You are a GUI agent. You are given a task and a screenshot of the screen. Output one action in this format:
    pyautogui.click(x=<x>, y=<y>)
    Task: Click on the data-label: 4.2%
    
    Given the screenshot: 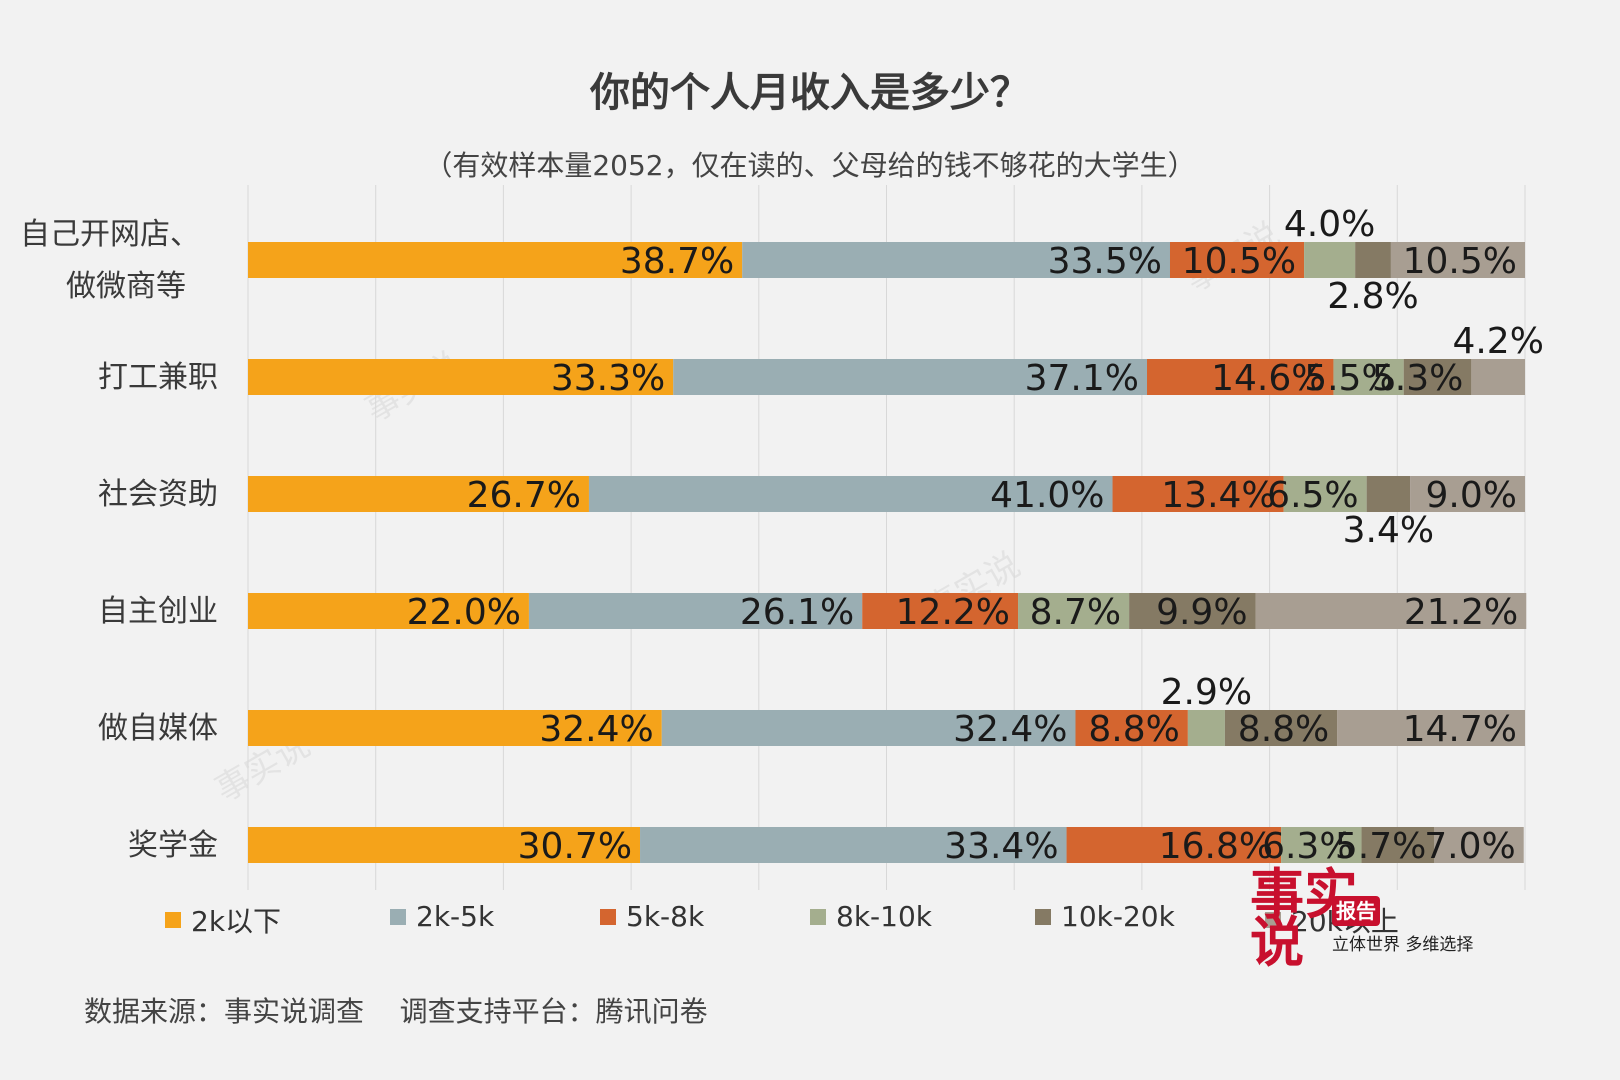 What is the action you would take?
    pyautogui.click(x=1497, y=341)
    